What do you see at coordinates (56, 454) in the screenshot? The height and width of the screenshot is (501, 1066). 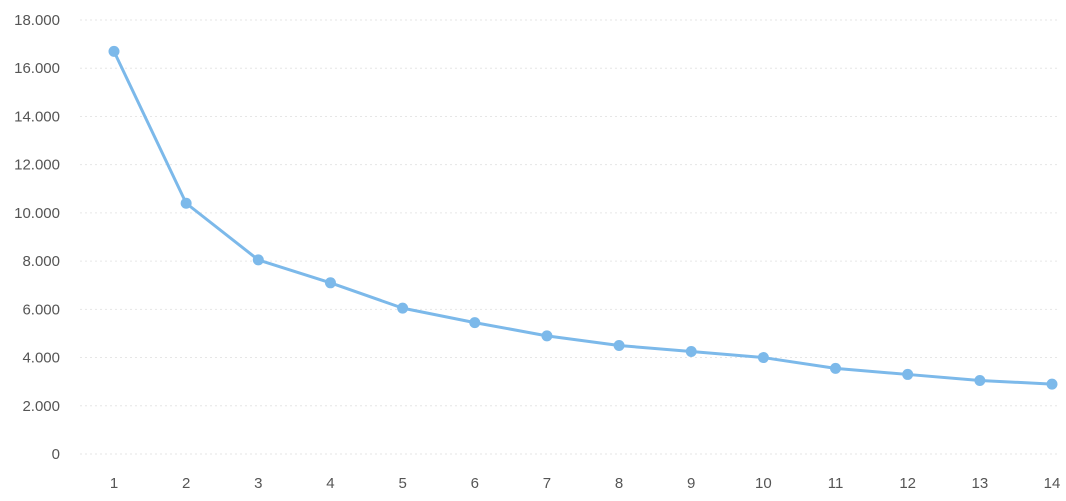 I see `y-tick-label: 0` at bounding box center [56, 454].